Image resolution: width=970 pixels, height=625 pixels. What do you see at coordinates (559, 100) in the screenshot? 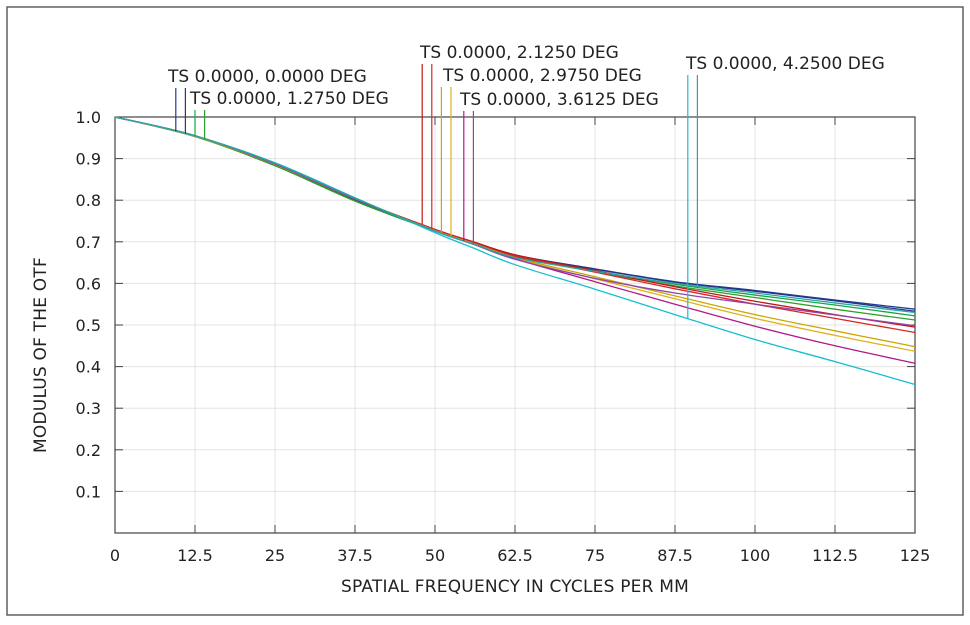
I see `legend-label-5: TS 0.0000, 3.6125 DEG` at bounding box center [559, 100].